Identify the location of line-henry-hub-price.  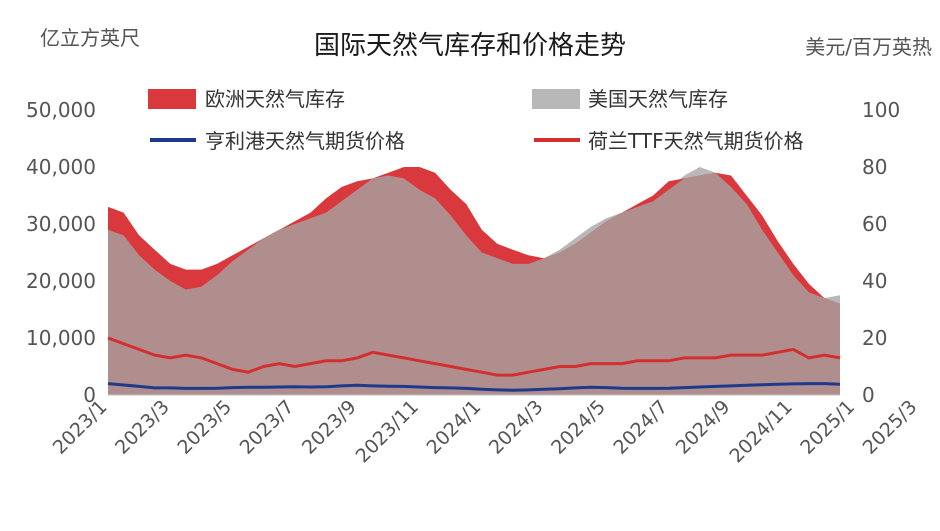
(474, 387).